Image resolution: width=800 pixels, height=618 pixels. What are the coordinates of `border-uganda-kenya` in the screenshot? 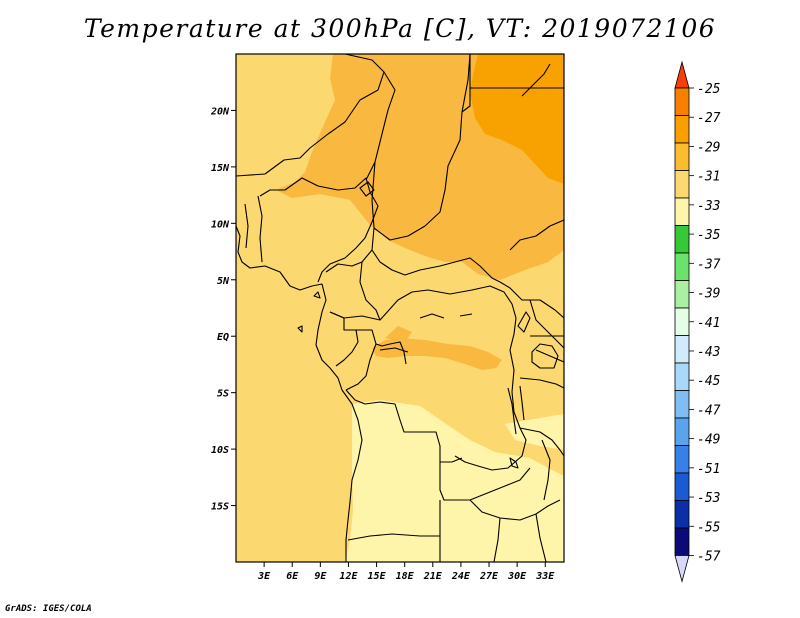 It's located at (541, 344).